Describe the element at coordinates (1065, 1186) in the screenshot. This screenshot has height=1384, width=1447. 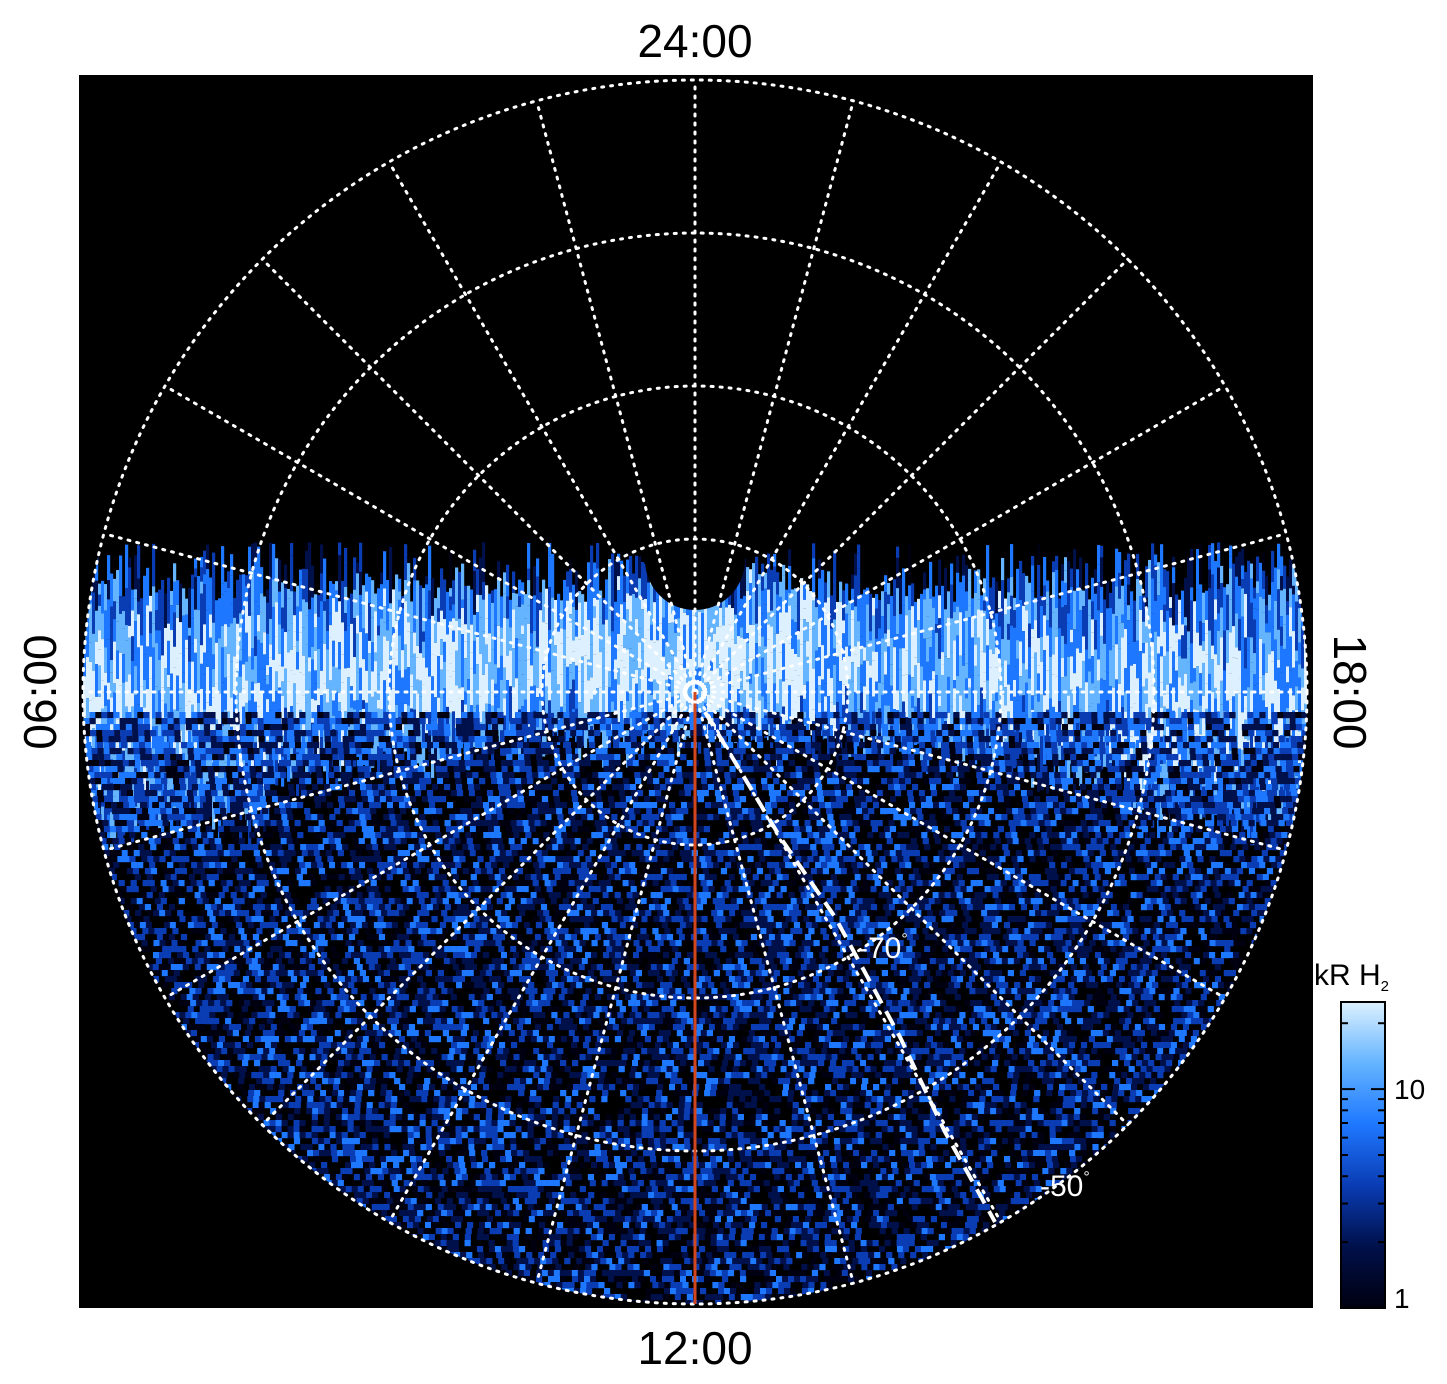
I see `latitude-label-50: -50°` at that location.